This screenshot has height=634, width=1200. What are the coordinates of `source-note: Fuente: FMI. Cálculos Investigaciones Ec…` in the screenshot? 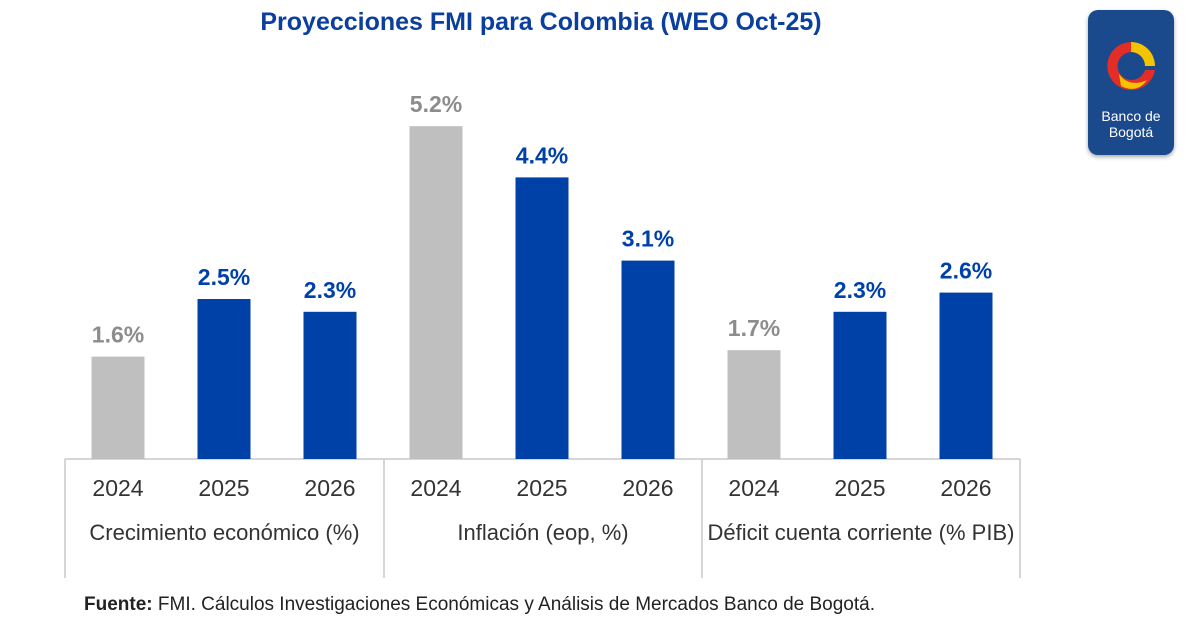 It's located at (479, 605).